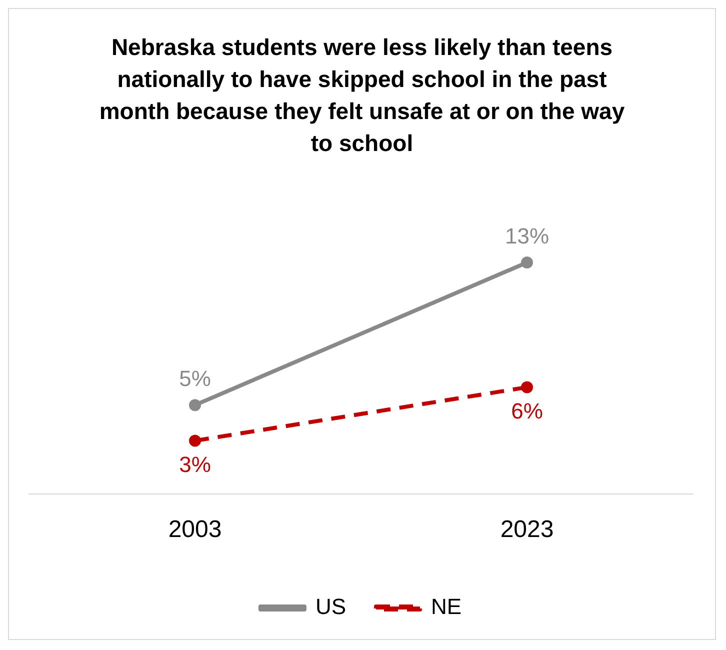 The height and width of the screenshot is (650, 726). I want to click on x-tick-label: 2023, so click(527, 530).